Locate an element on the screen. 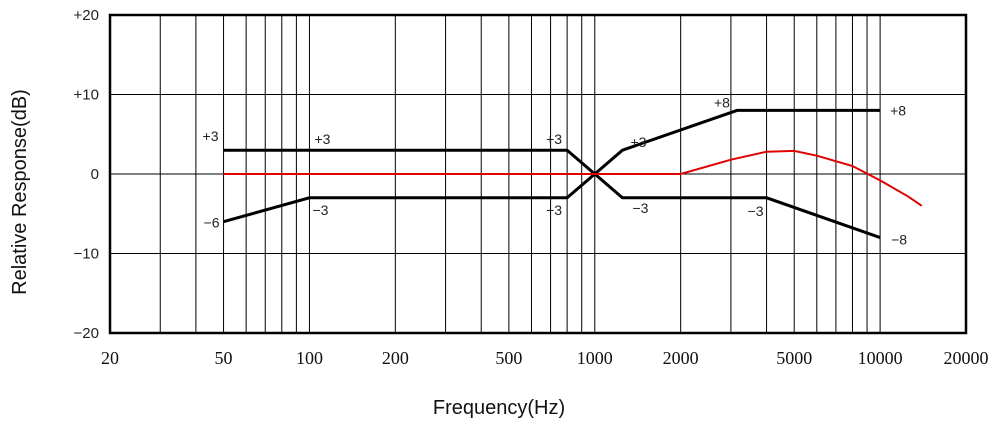 The height and width of the screenshot is (436, 995). x-axis-title: Frequency(Hz) is located at coordinates (499, 408).